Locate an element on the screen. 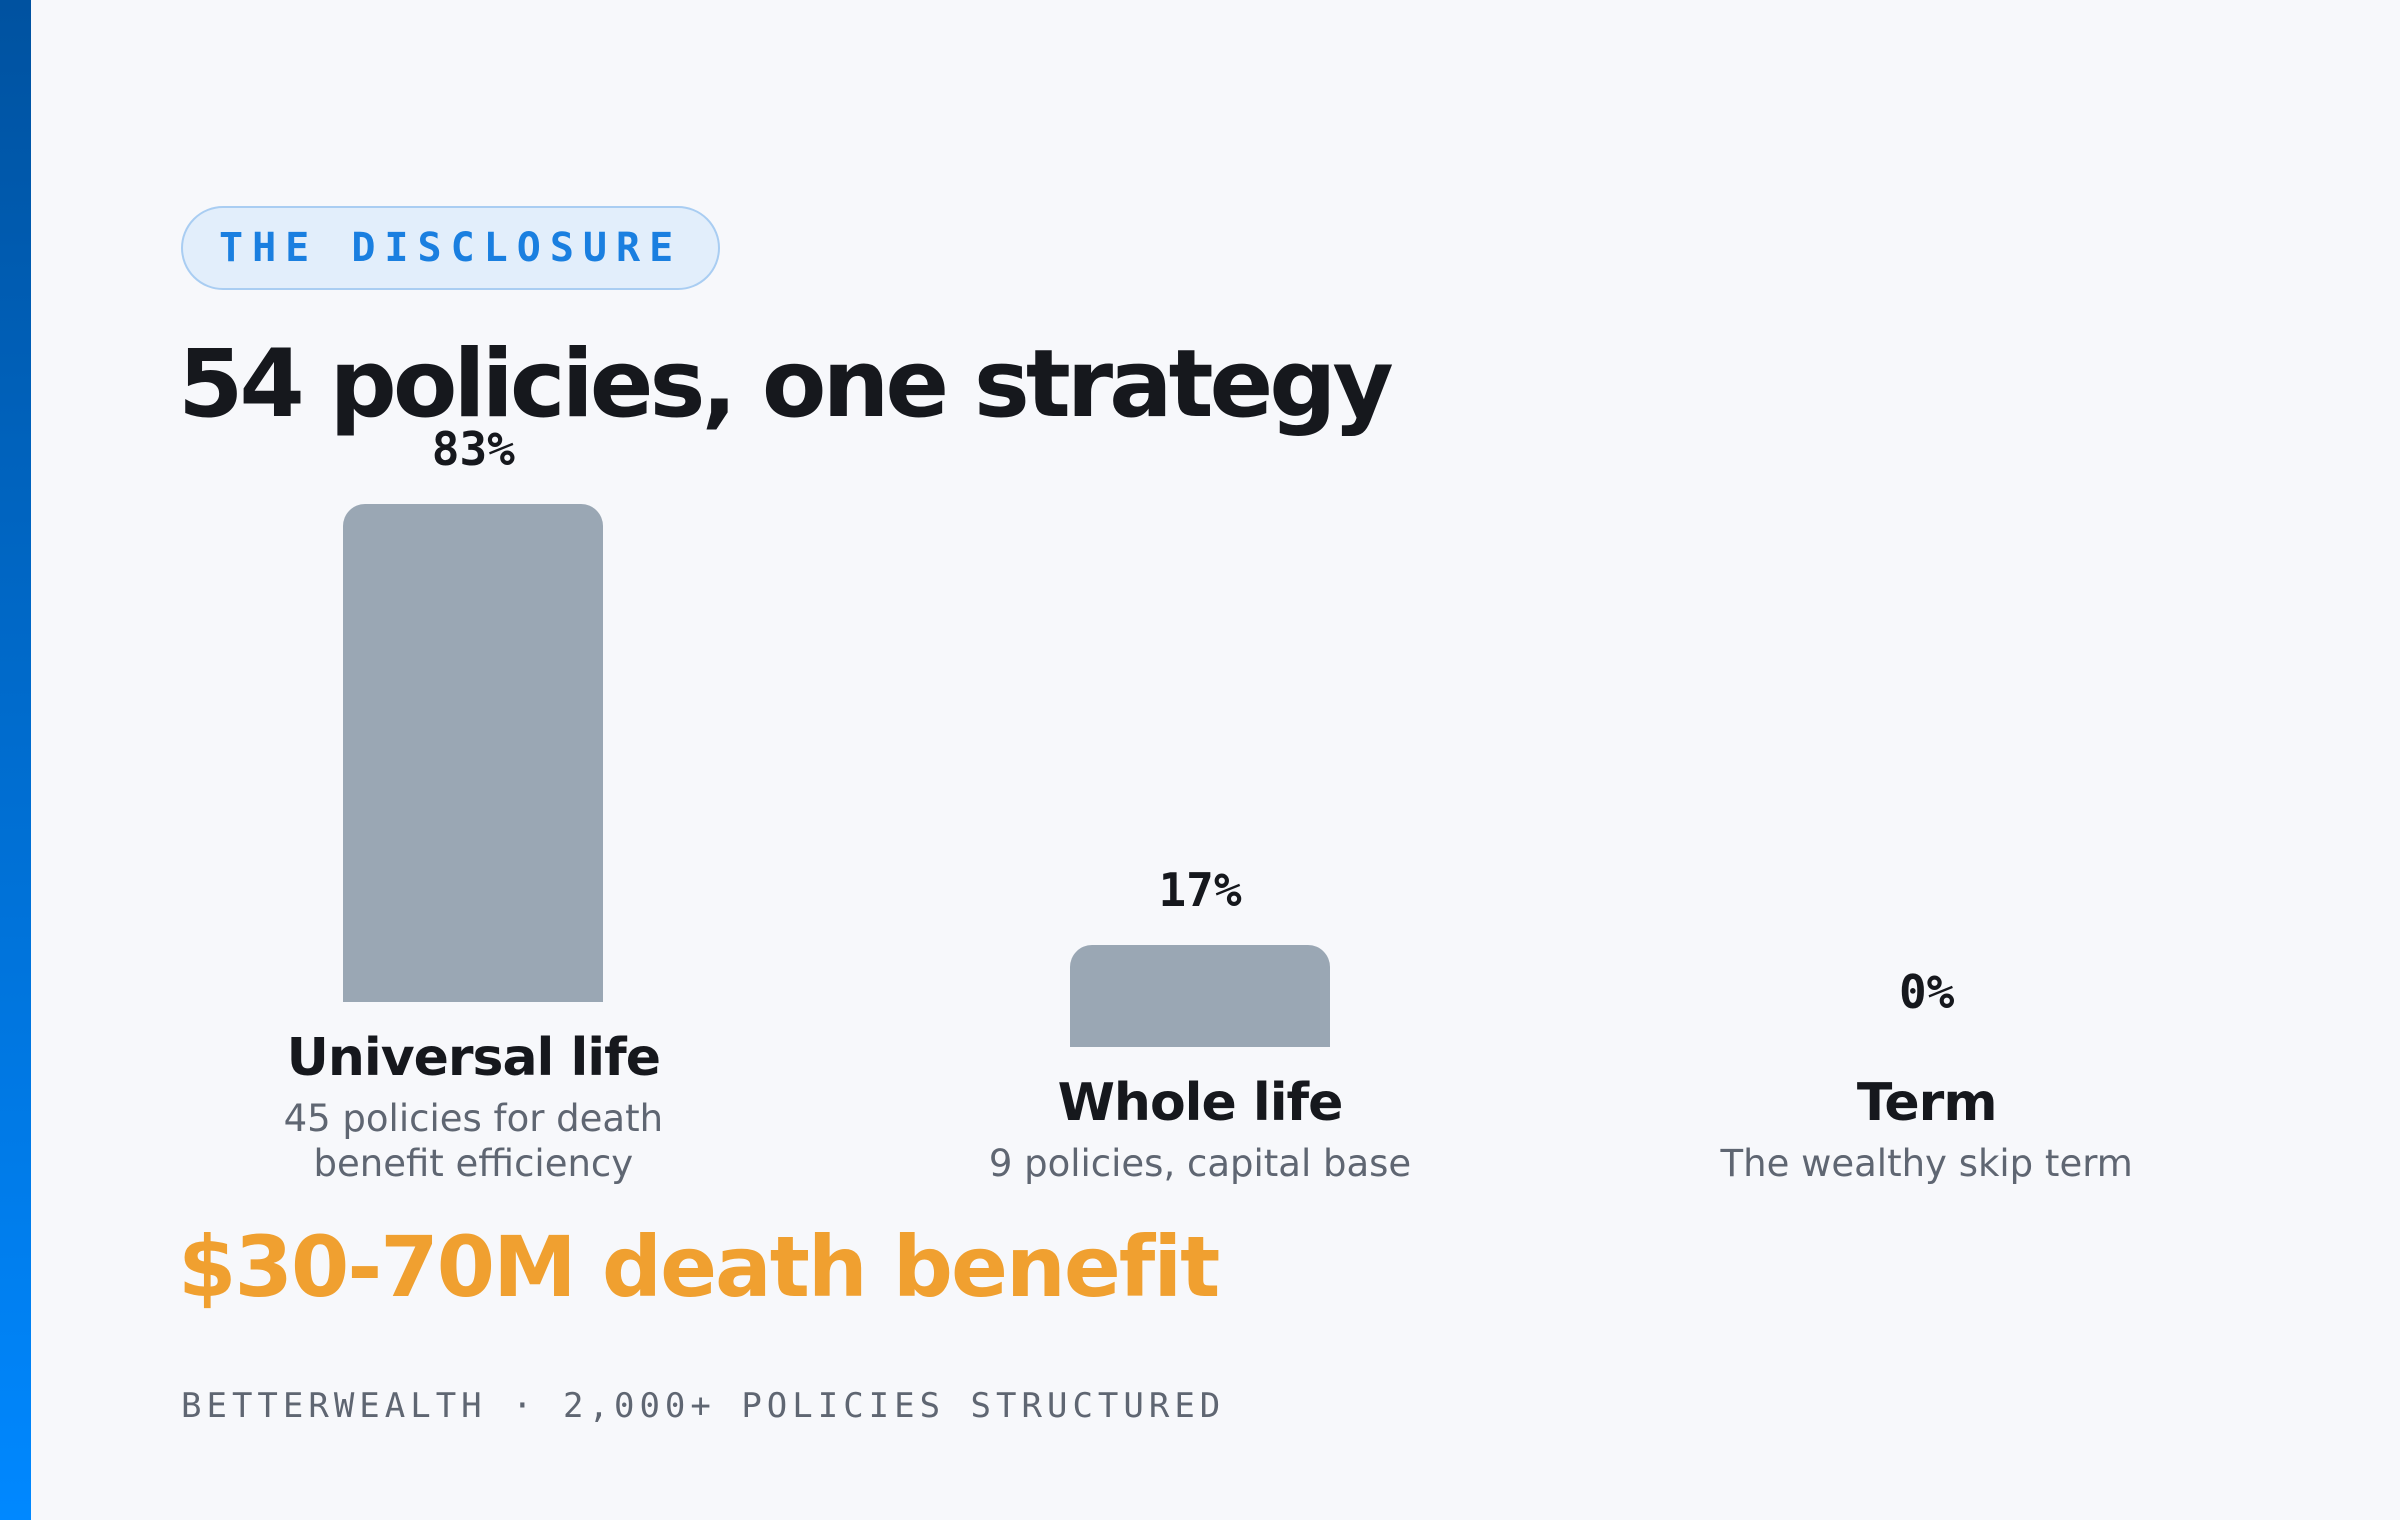 Image resolution: width=2400 pixels, height=1520 pixels. category-description: 45 policies for death benefit efficiency is located at coordinates (473, 1140).